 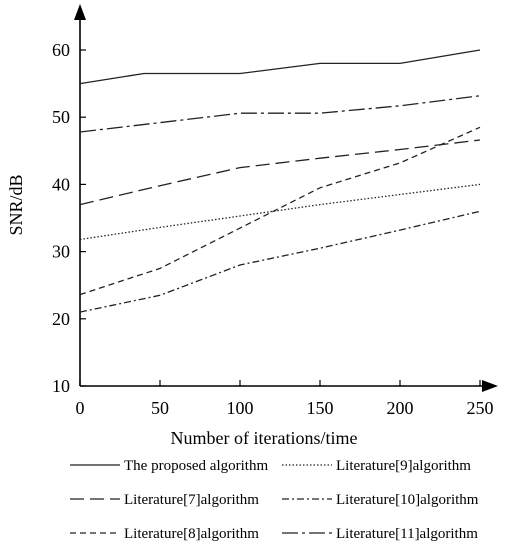 I want to click on x-ticks: 0 50 100 150 200 250, so click(x=285, y=399).